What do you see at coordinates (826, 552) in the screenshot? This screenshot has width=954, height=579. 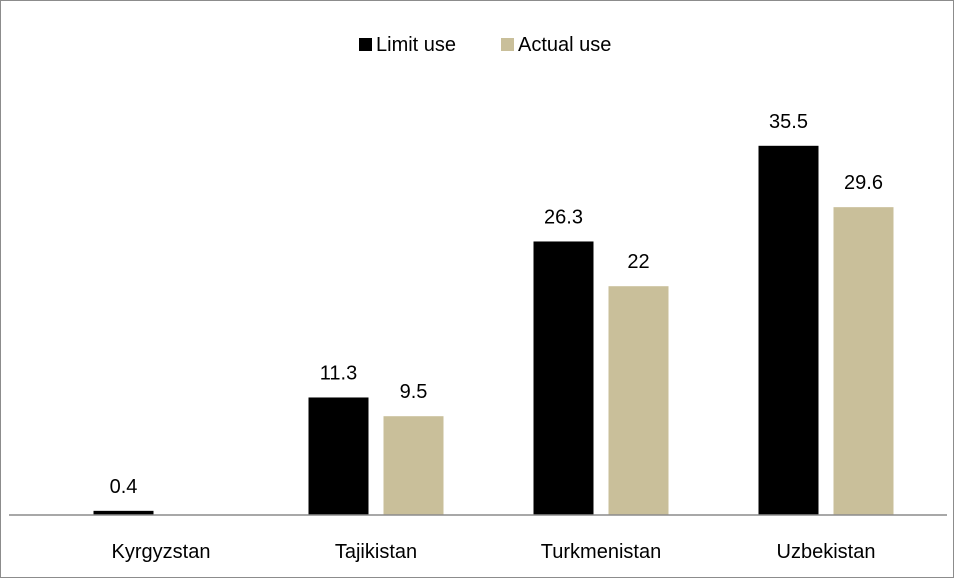 I see `category-label: Uzbekistan` at bounding box center [826, 552].